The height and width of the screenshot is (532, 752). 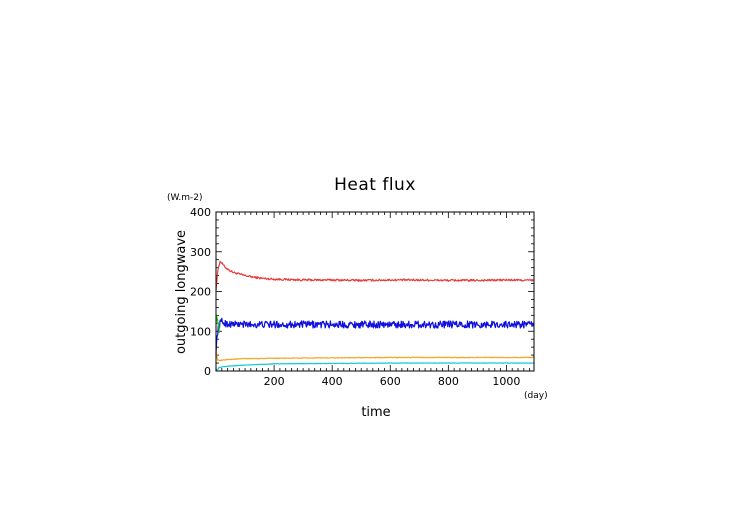 What do you see at coordinates (375, 185) in the screenshot?
I see `chart-title: Heat flux` at bounding box center [375, 185].